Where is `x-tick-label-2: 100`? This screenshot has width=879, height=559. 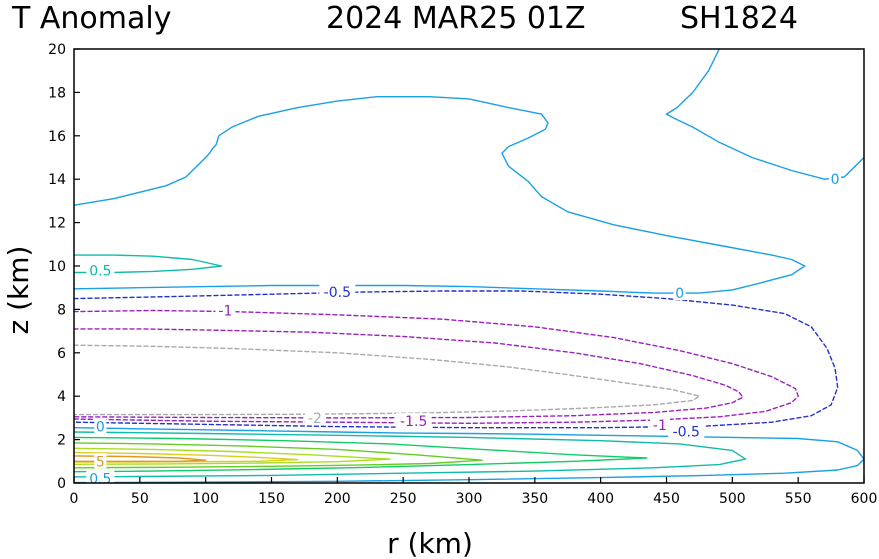 x-tick-label-2: 100 is located at coordinates (205, 499).